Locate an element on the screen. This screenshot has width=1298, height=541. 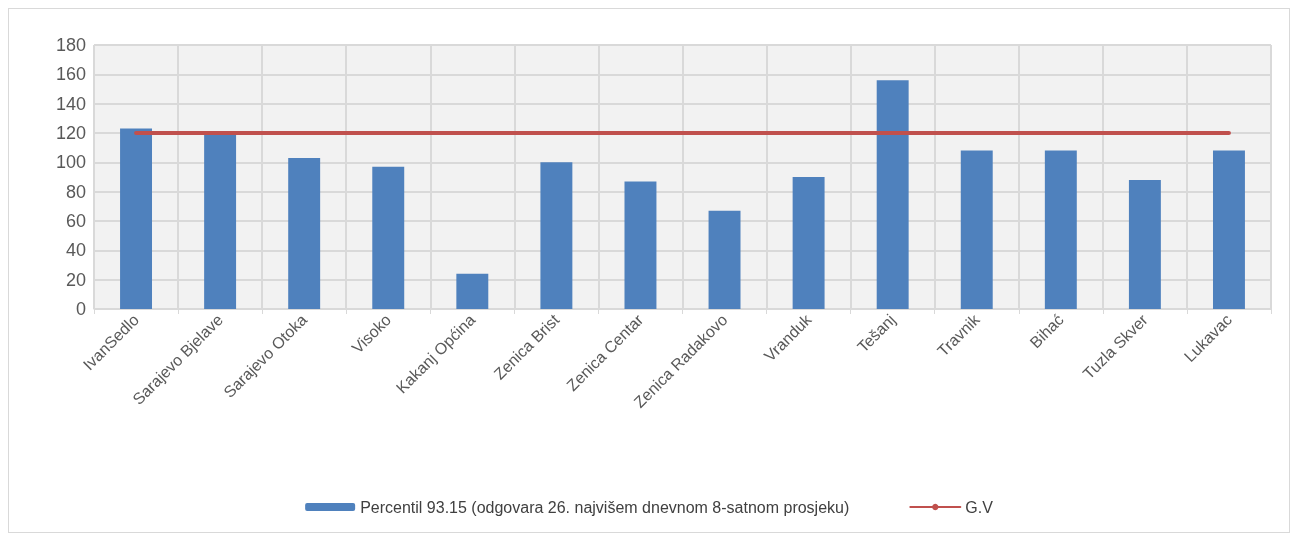
legend-label: Percentil 93.15 (odgovara 26. najvišem dnevnom 8-satnom prosjeku) is located at coordinates (605, 507).